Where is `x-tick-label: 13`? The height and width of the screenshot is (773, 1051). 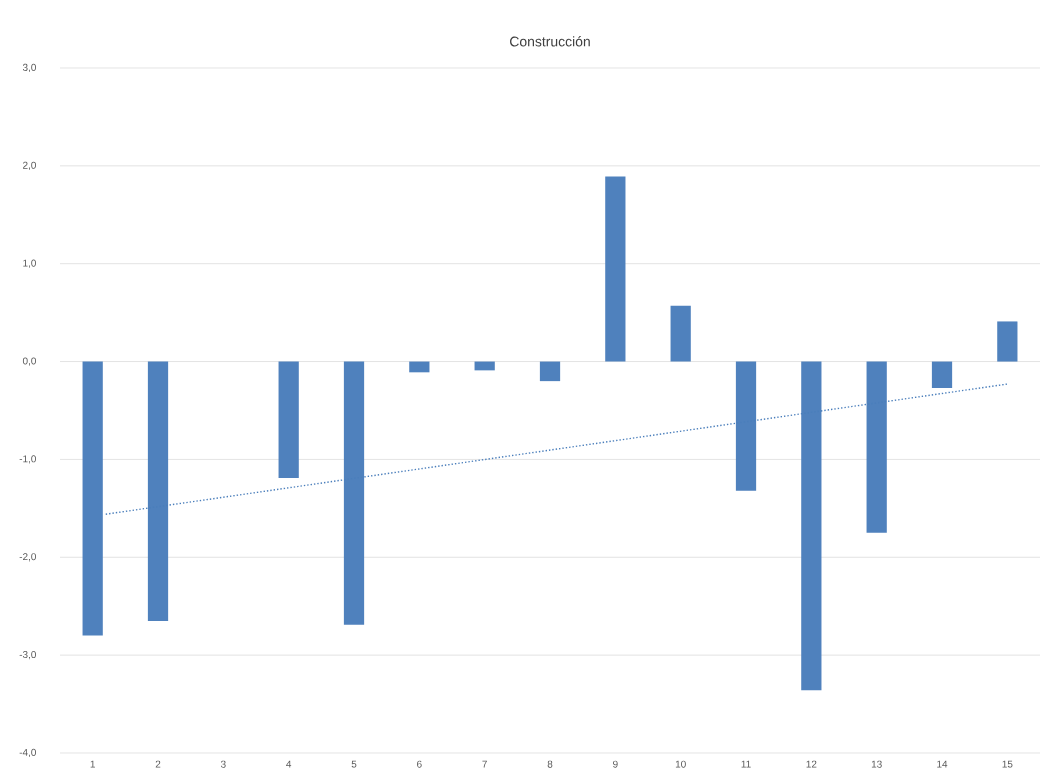 x-tick-label: 13 is located at coordinates (876, 764).